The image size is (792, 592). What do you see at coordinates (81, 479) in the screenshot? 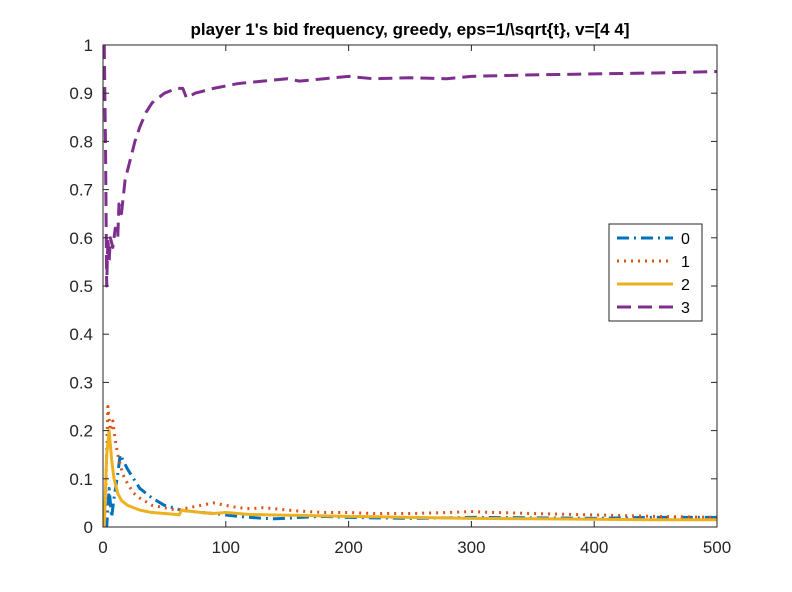
I see `y-tick-label: 0.1` at bounding box center [81, 479].